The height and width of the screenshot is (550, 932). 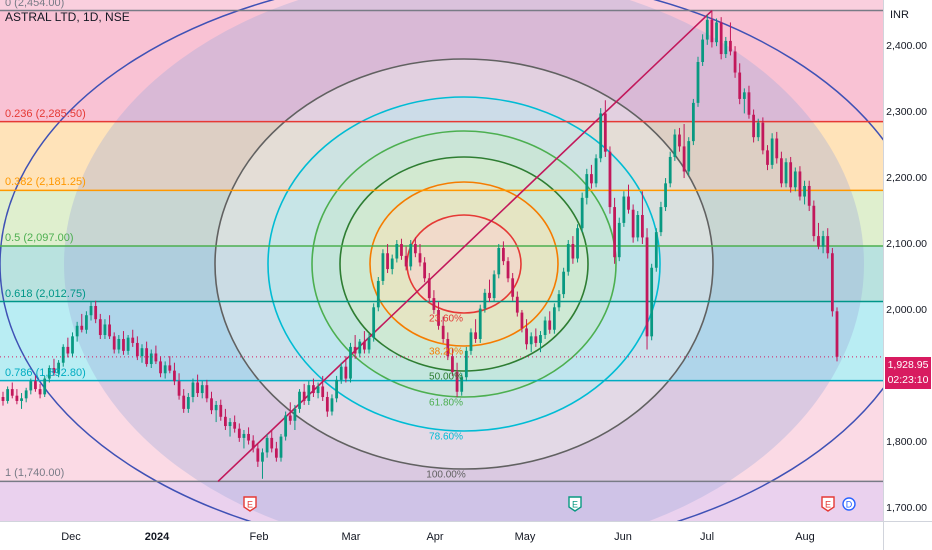 I want to click on fib-circle-label: 78.60%, so click(x=446, y=437).